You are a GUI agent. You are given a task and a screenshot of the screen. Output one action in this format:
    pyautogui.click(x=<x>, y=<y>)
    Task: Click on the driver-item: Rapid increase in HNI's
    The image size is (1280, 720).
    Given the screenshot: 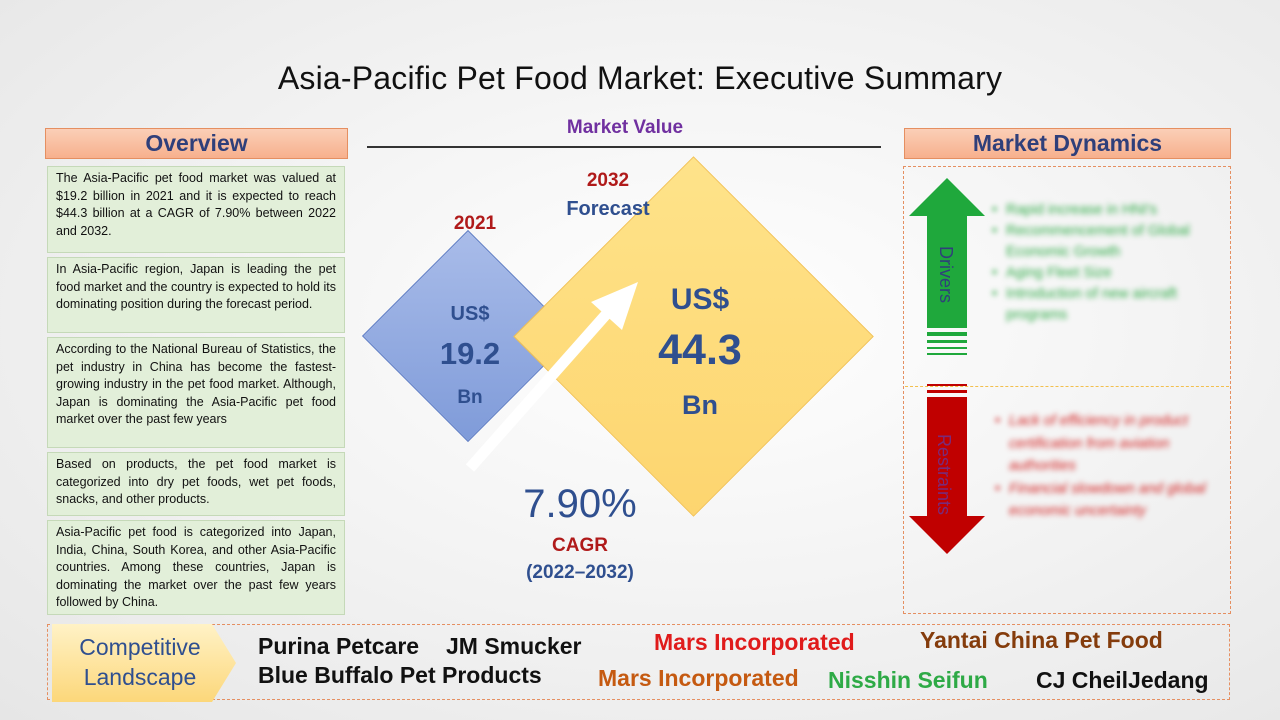 What is the action you would take?
    pyautogui.click(x=1106, y=210)
    